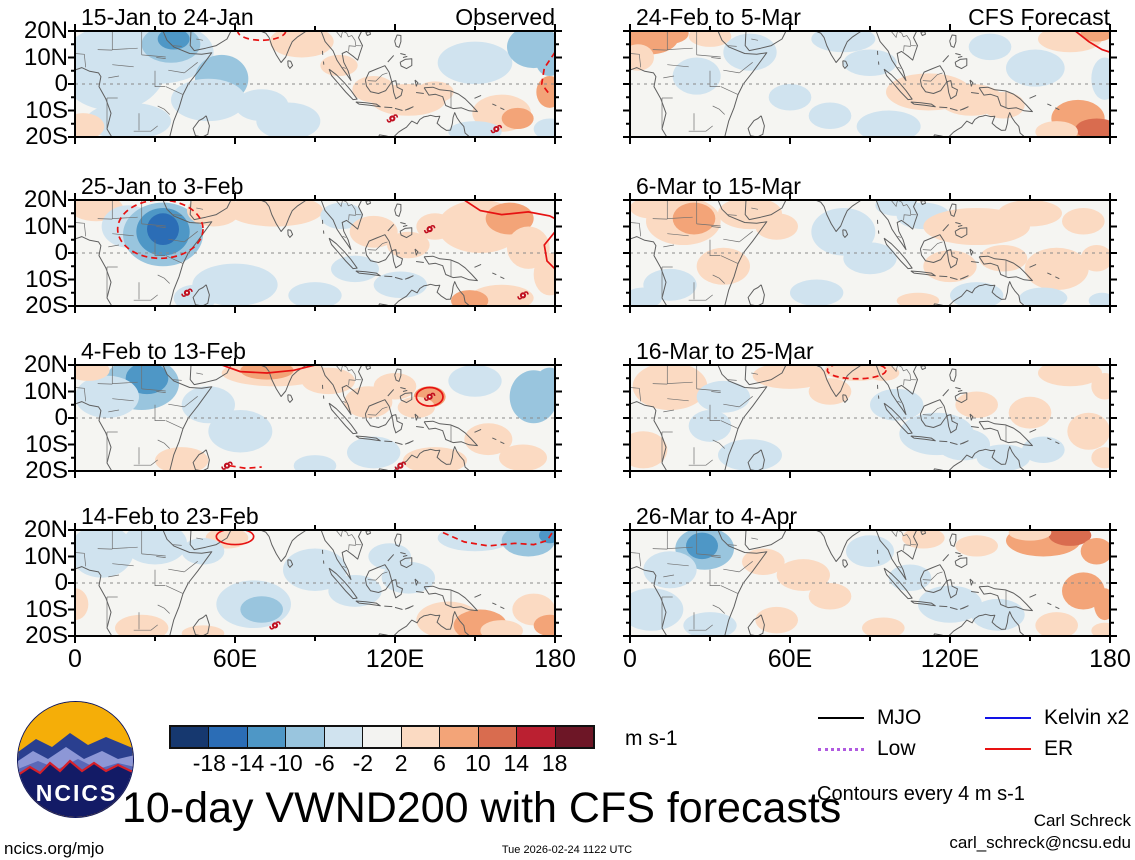 The width and height of the screenshot is (1135, 860). I want to click on colorbar-tick-label: 18, so click(554, 763).